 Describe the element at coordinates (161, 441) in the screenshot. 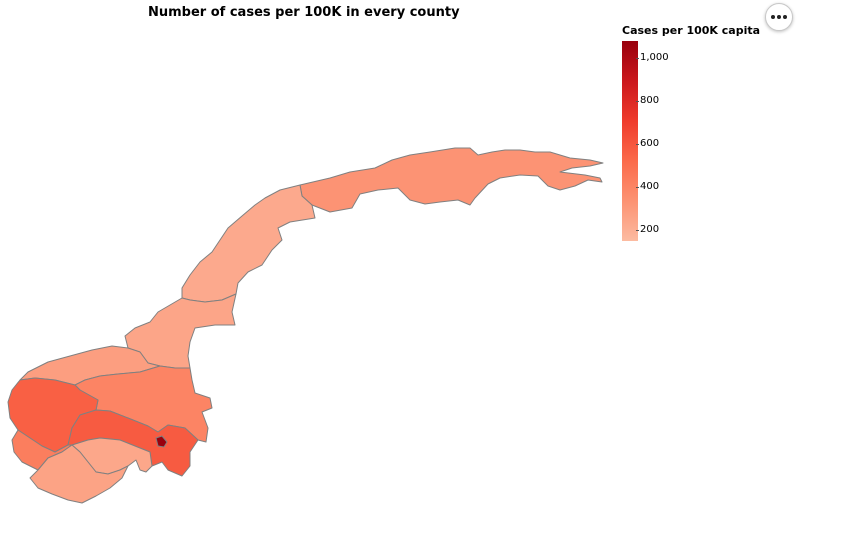

I see `county-oslo` at that location.